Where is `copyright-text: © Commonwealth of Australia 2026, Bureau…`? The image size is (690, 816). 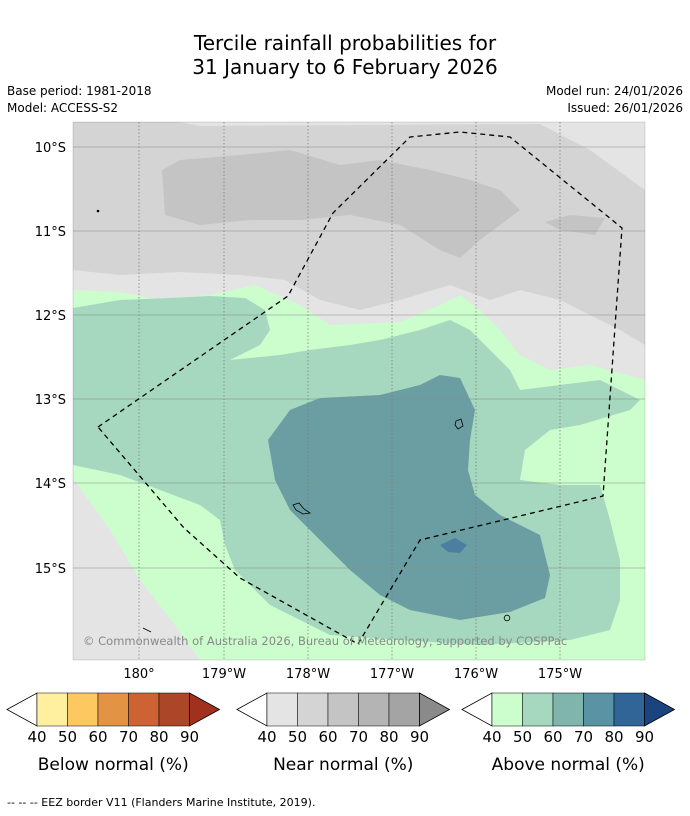
copyright-text: © Commonwealth of Australia 2026, Bureau… is located at coordinates (325, 641).